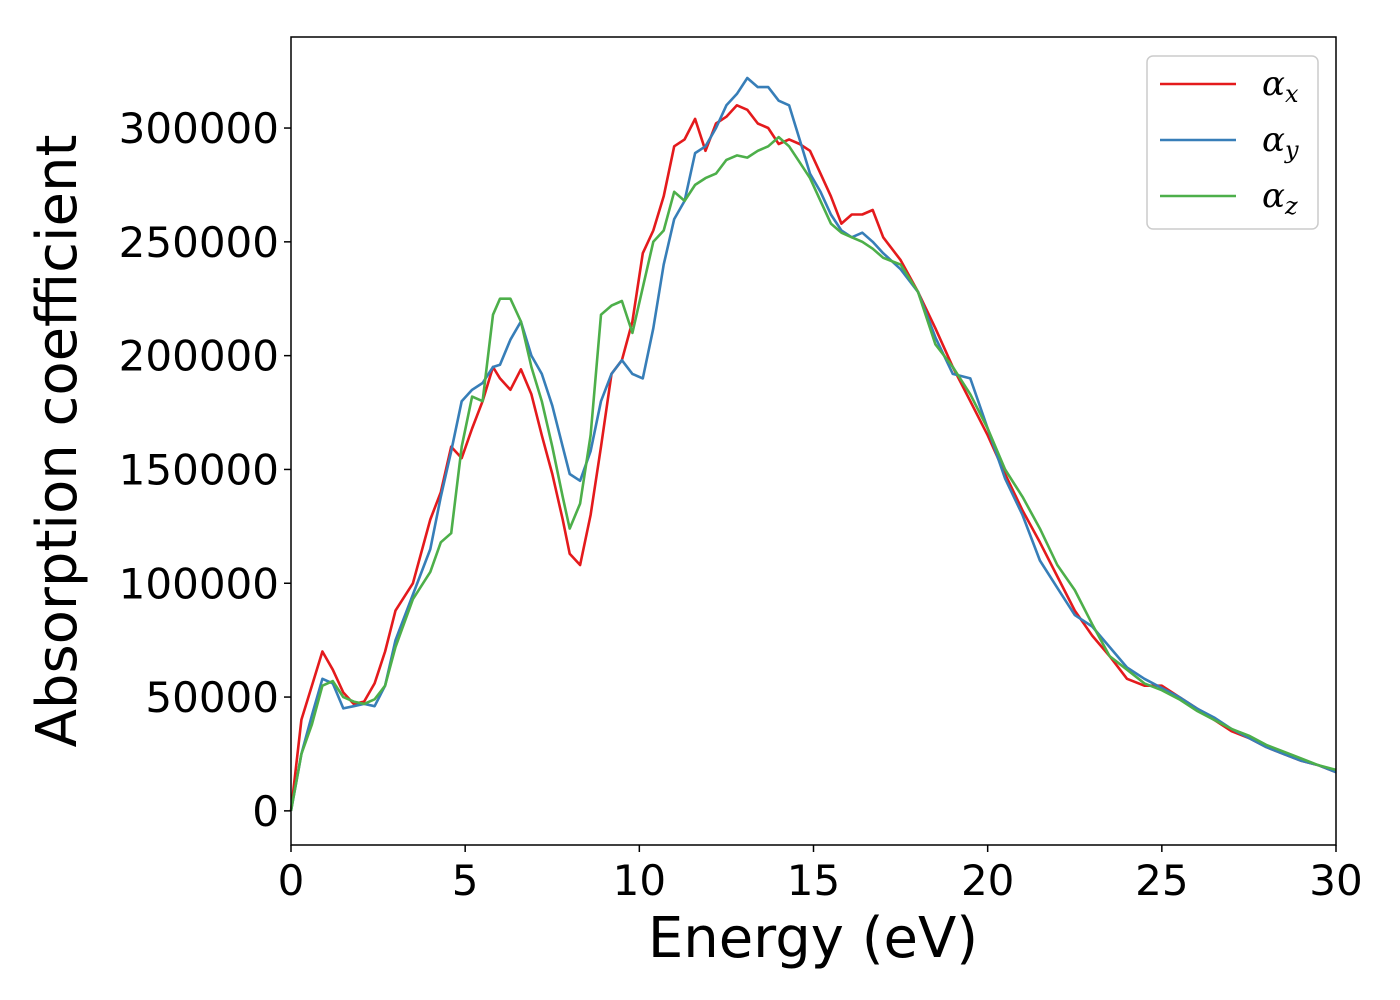 This screenshot has height=1000, width=1400. Describe the element at coordinates (265, 811) in the screenshot. I see `y-tick-label: 0` at that location.